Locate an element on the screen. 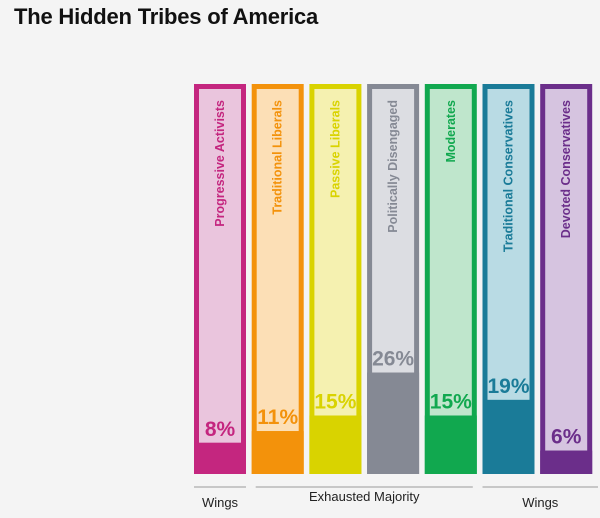 The image size is (600, 518). bar-progressive-activists: Progressive Activists 8% is located at coordinates (220, 279).